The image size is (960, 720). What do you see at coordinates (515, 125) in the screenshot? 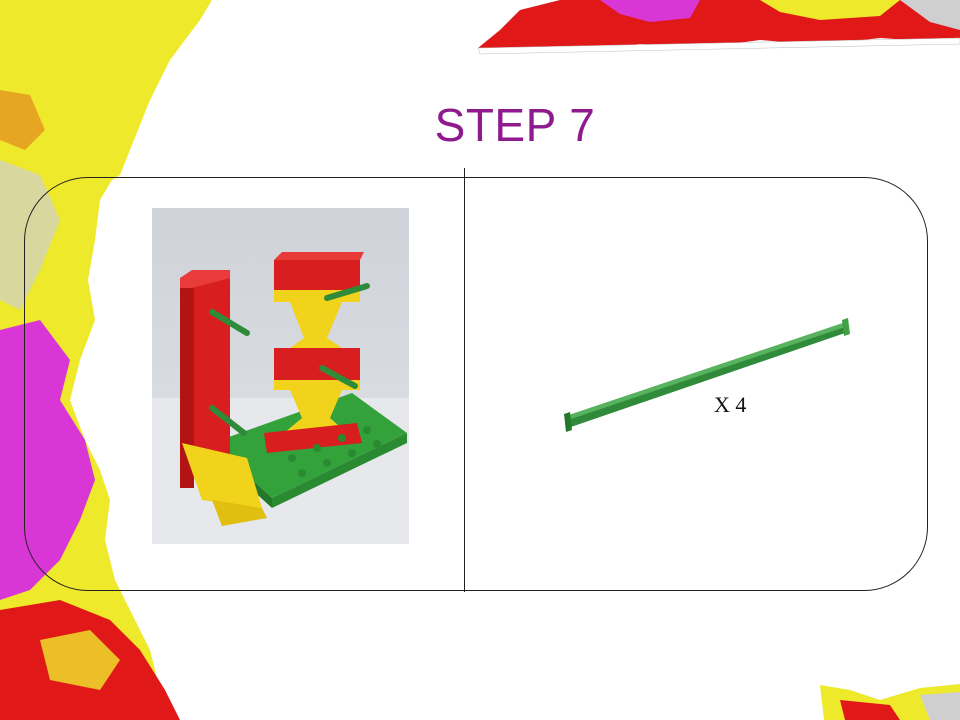
I see `page-title: STEP 7` at bounding box center [515, 125].